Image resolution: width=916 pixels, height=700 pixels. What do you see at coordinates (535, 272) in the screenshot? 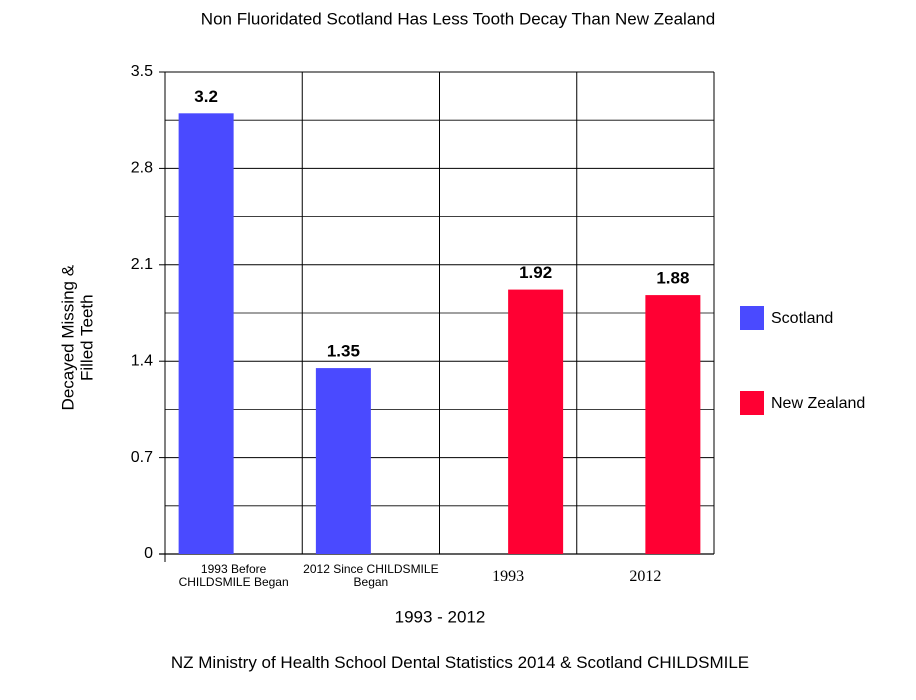
I see `data-label: 1.92` at bounding box center [535, 272].